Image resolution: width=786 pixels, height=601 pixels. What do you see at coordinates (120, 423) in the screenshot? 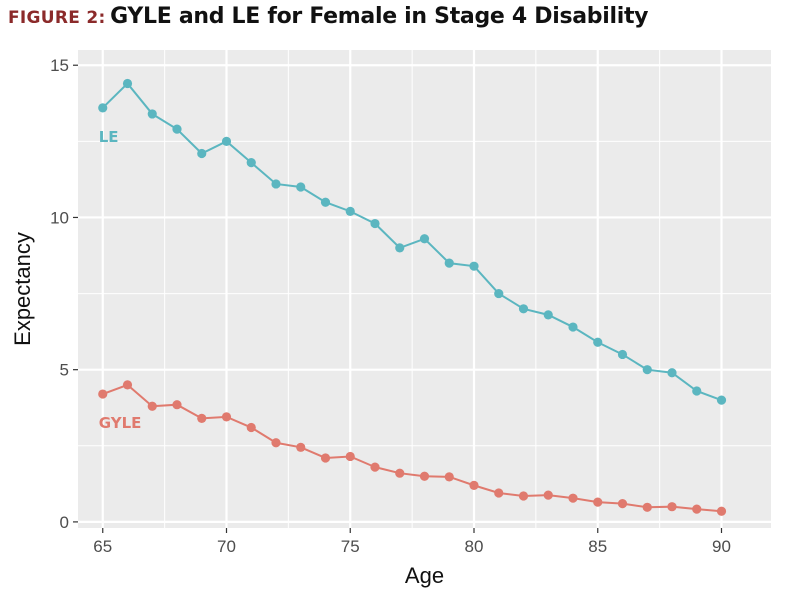
I see `gyle-series-label: GYLE` at bounding box center [120, 423].